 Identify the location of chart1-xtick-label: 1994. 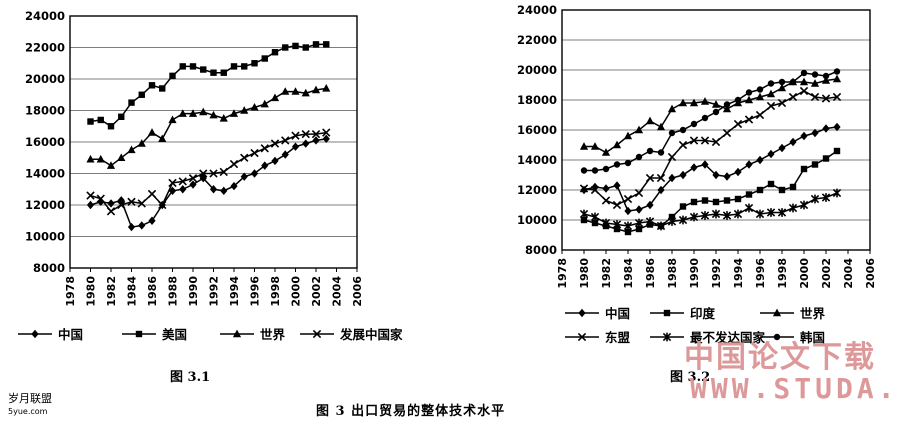
(234, 291).